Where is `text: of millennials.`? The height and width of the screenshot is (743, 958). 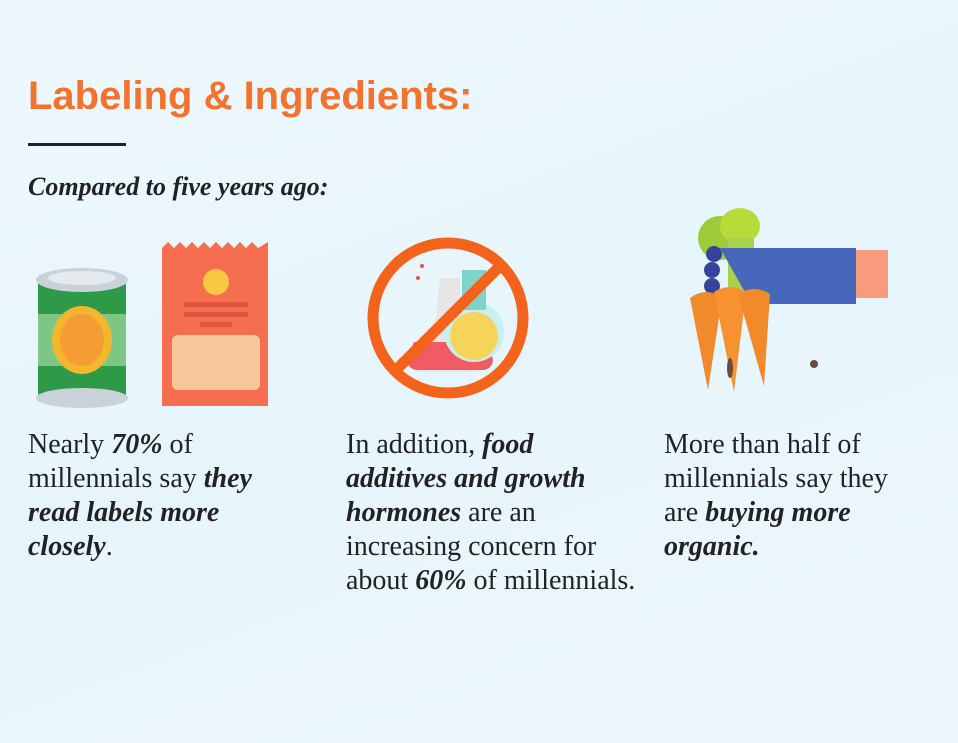
text: of millennials. is located at coordinates (551, 580).